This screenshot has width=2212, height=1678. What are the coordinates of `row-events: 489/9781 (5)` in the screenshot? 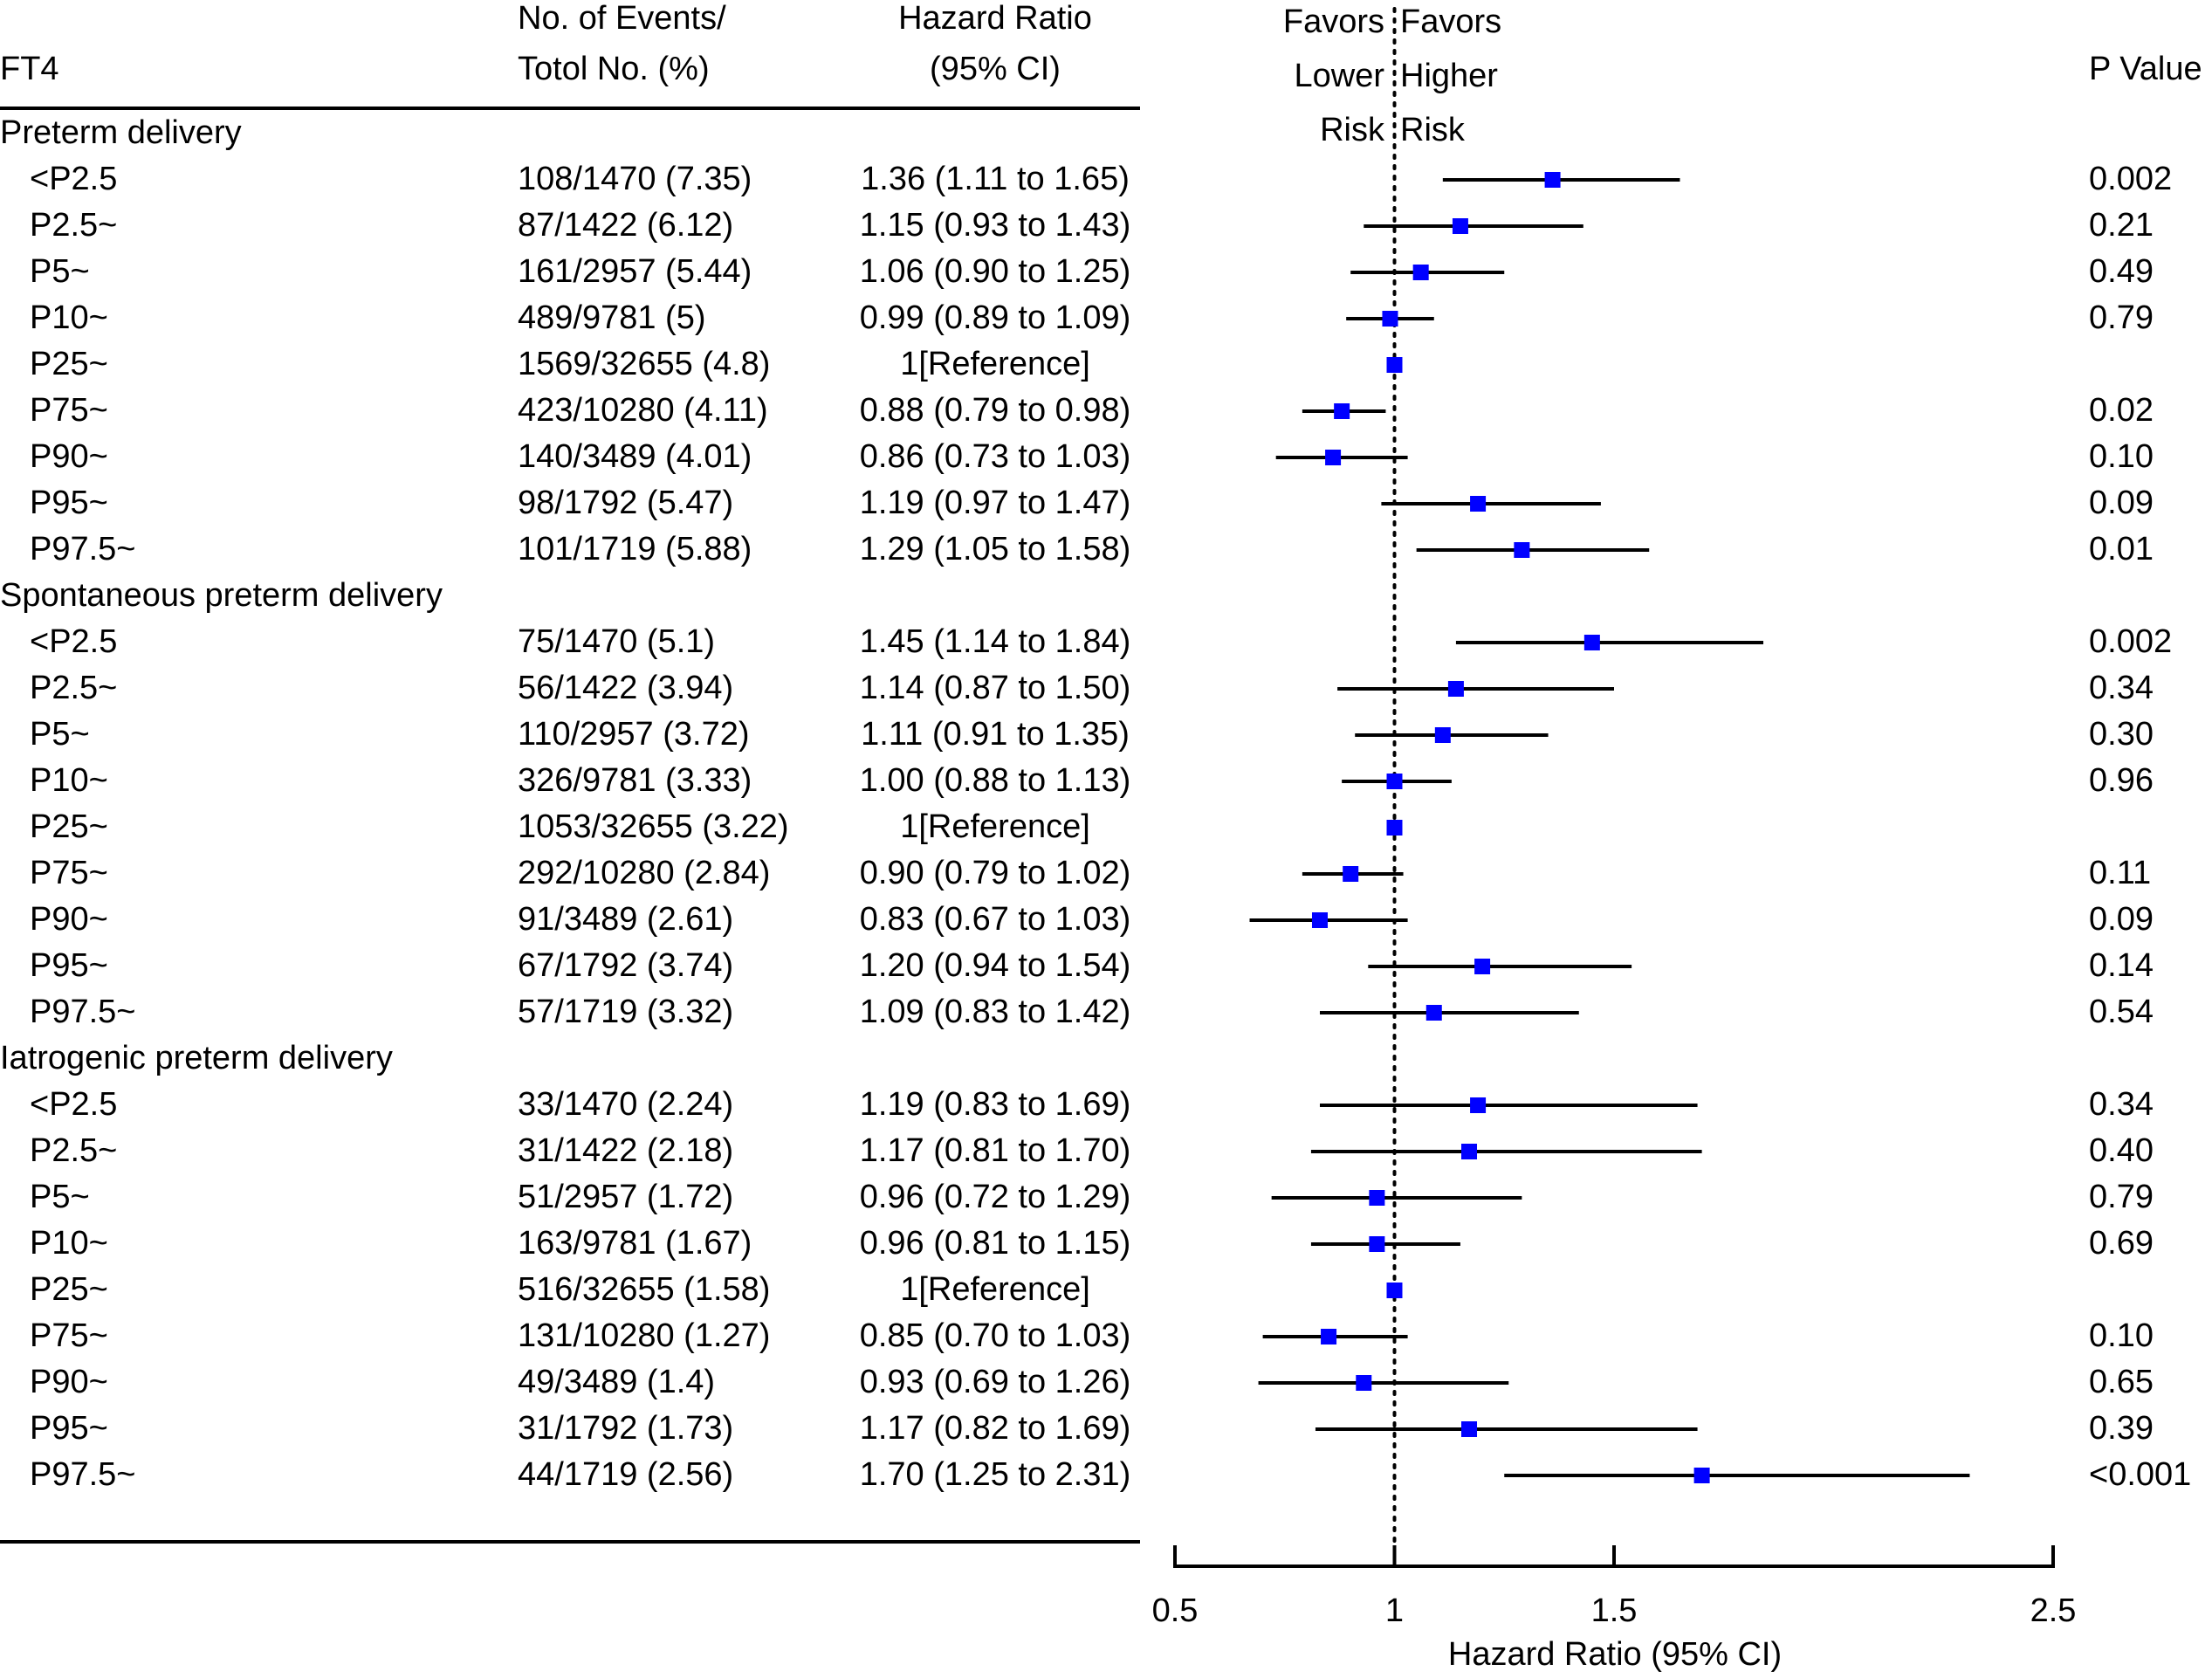 It's located at (612, 317).